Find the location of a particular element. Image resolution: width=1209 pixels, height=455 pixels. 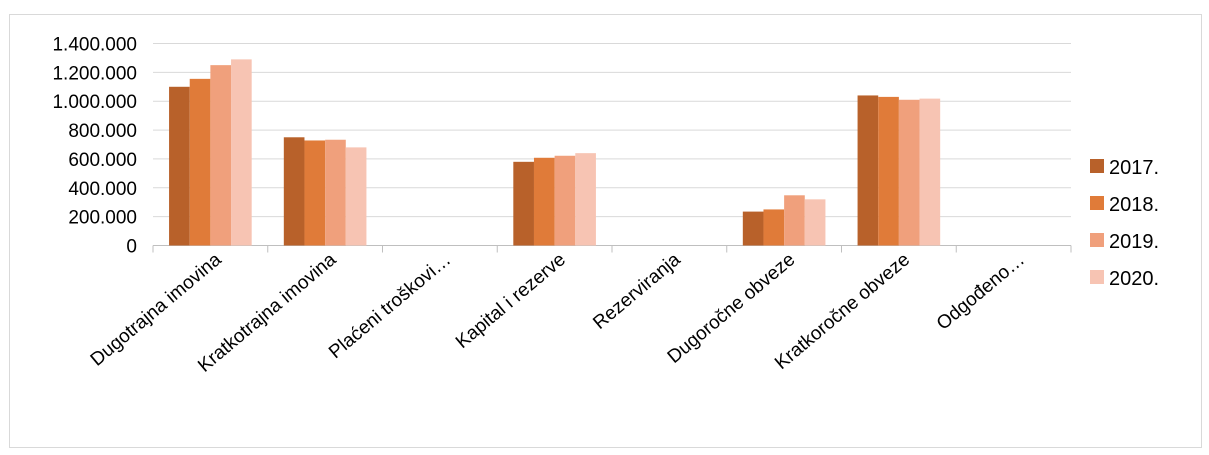

legend-label: 2019. is located at coordinates (1134, 242).